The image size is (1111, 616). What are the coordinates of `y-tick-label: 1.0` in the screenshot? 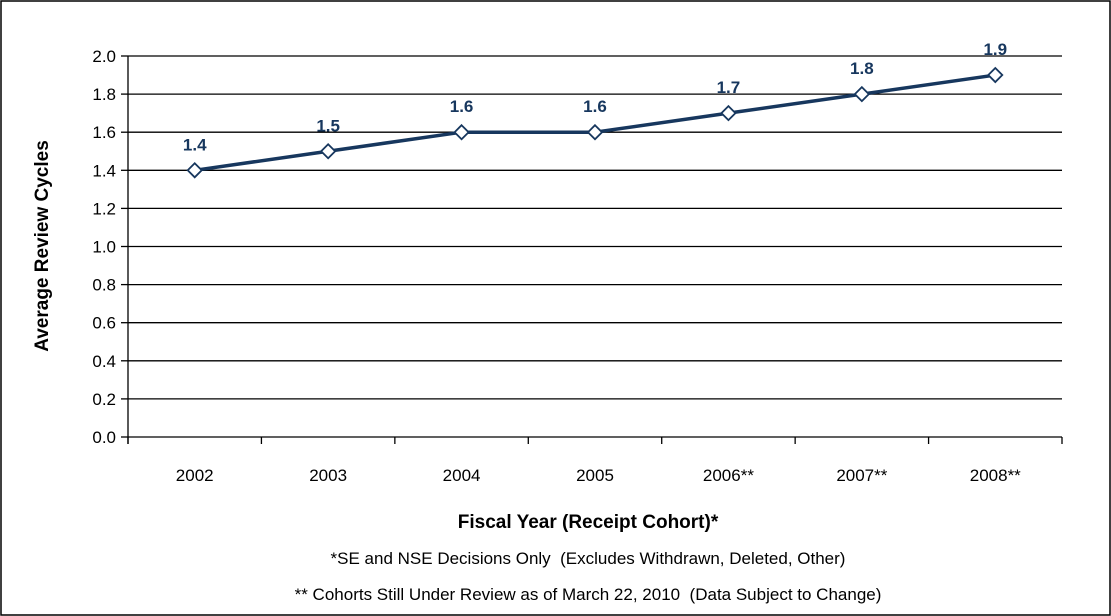 It's located at (104, 247).